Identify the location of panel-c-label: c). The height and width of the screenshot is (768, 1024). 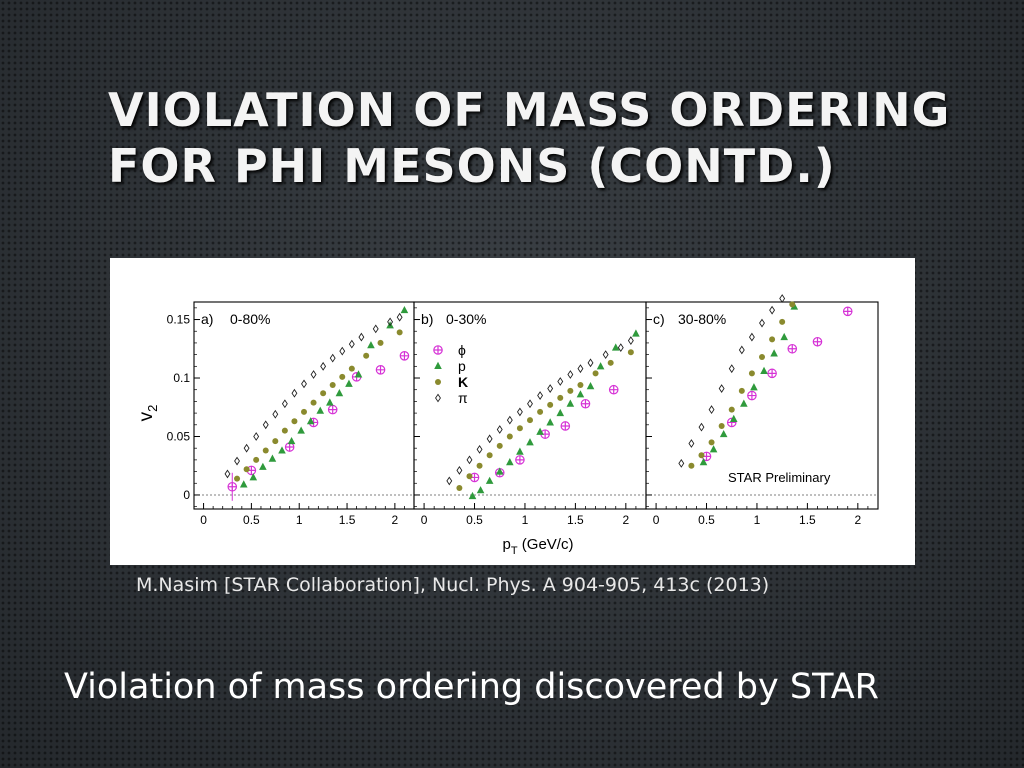
(659, 319).